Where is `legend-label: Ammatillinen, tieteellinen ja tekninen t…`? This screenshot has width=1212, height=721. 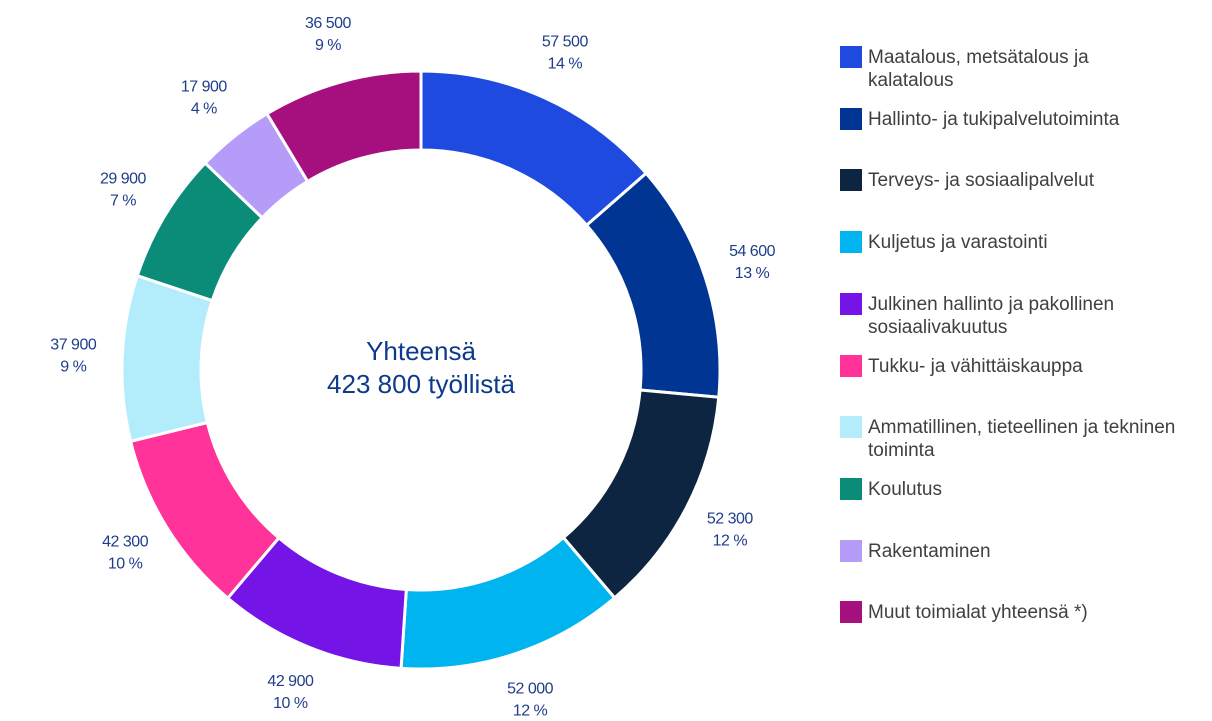 legend-label: Ammatillinen, tieteellinen ja tekninen t… is located at coordinates (1022, 439).